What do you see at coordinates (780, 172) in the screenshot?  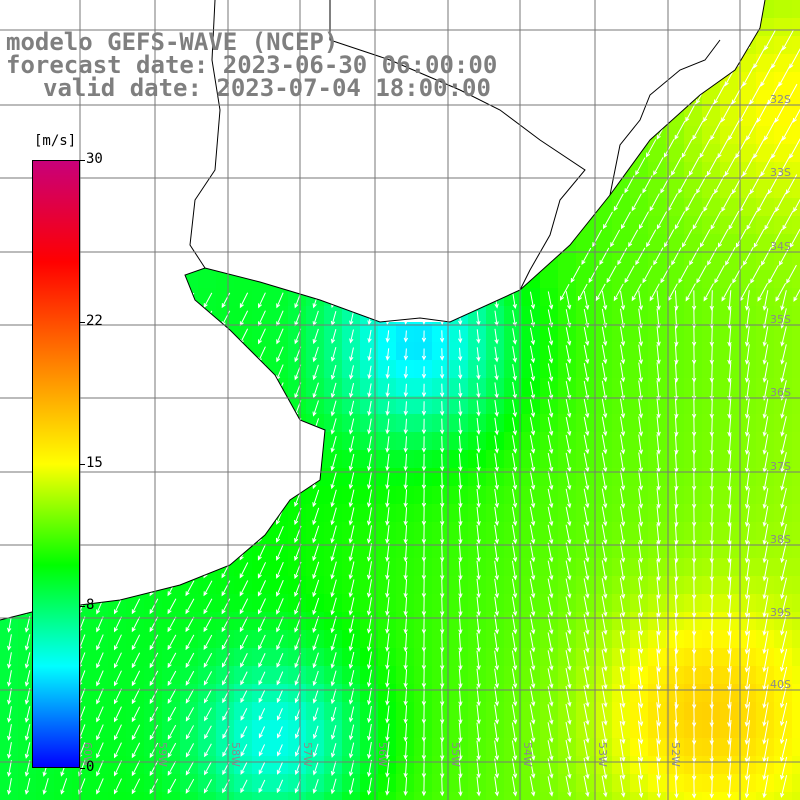 I see `latitude-label: 33S` at bounding box center [780, 172].